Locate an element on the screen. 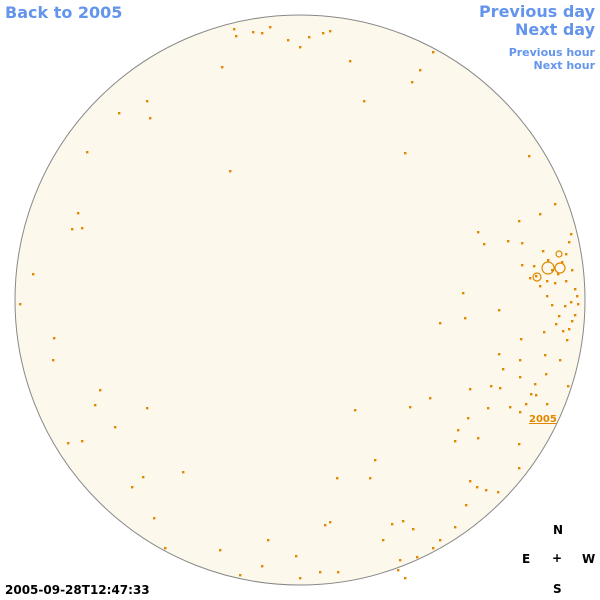  previous-hour-link: Previous hour is located at coordinates (551, 52).